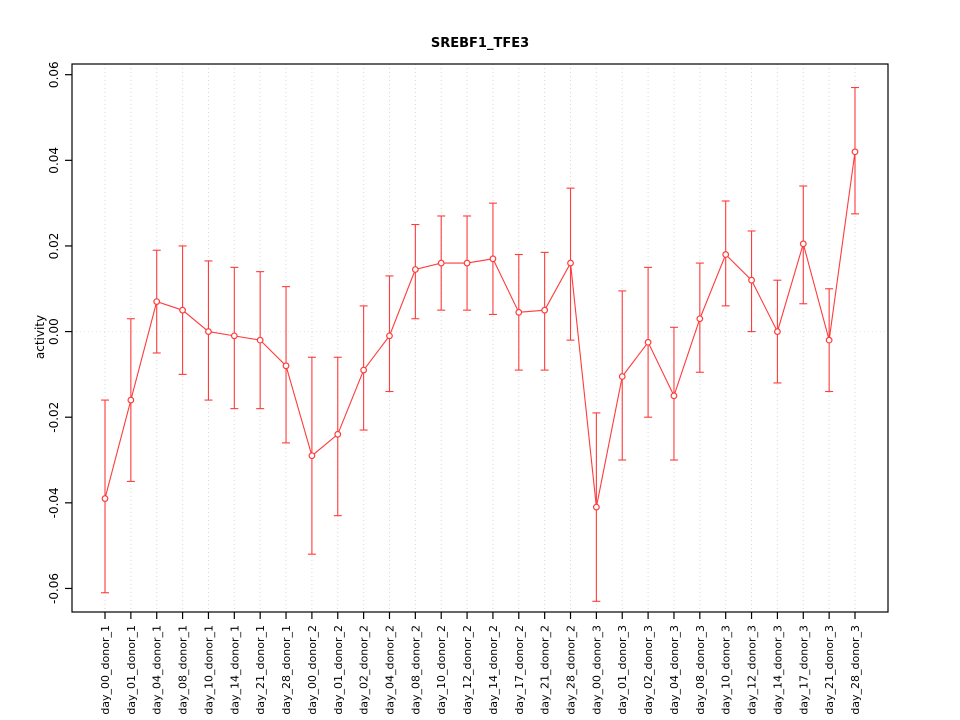  Describe the element at coordinates (260, 670) in the screenshot. I see `x-axis-tick-label: day_21_donor_1` at that location.